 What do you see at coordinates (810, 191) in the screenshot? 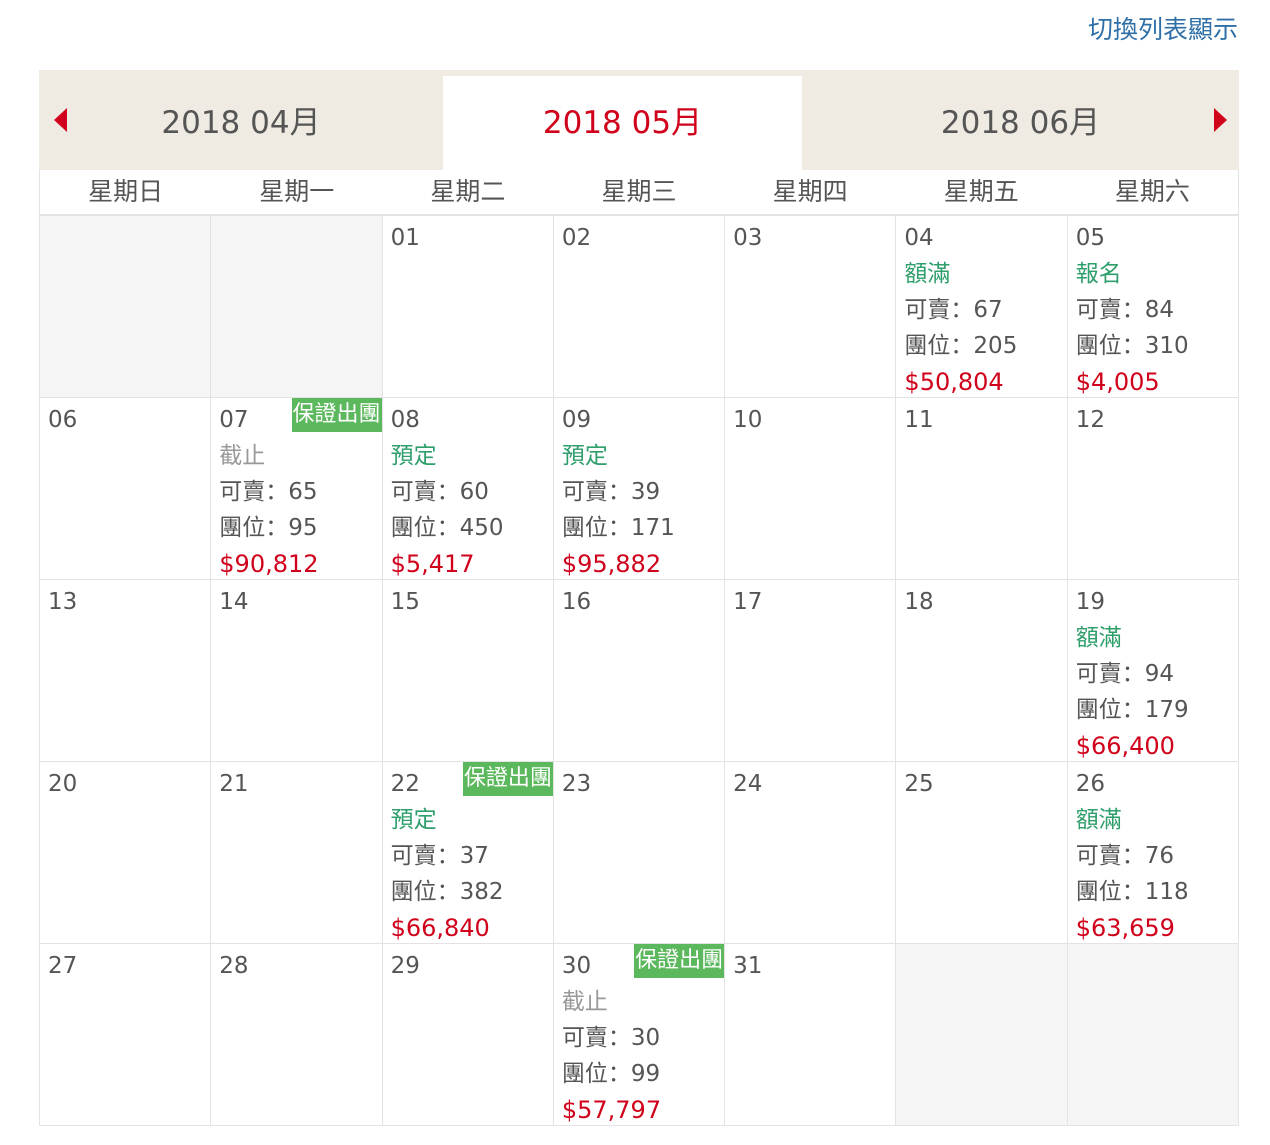
I see `weekday-label: 星期四` at bounding box center [810, 191].